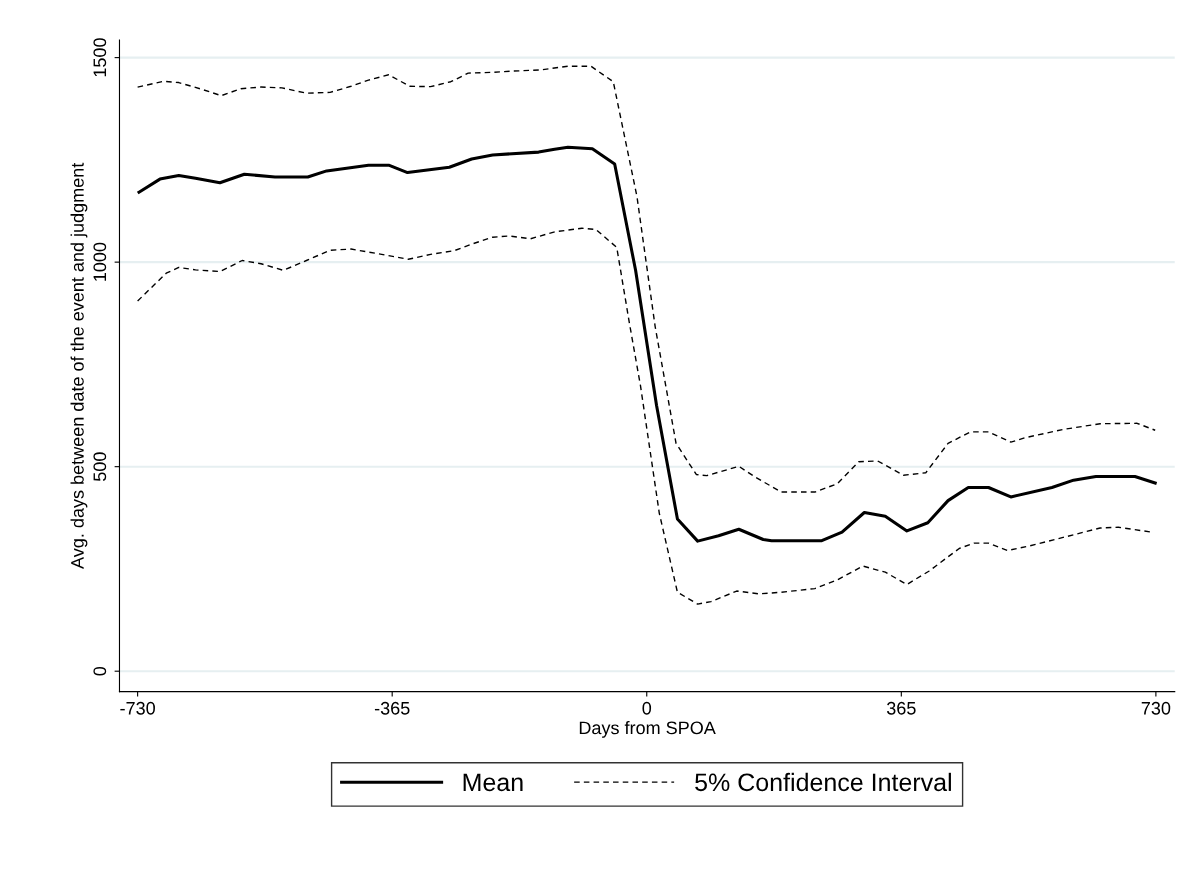 The height and width of the screenshot is (870, 1183). What do you see at coordinates (137, 708) in the screenshot?
I see `x-tick-label: -730` at bounding box center [137, 708].